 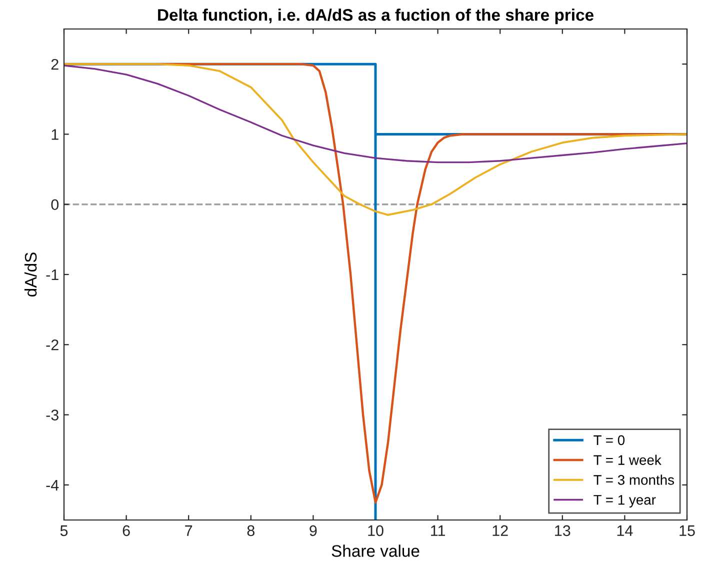 I want to click on x-tick-label: 8, so click(x=250, y=530).